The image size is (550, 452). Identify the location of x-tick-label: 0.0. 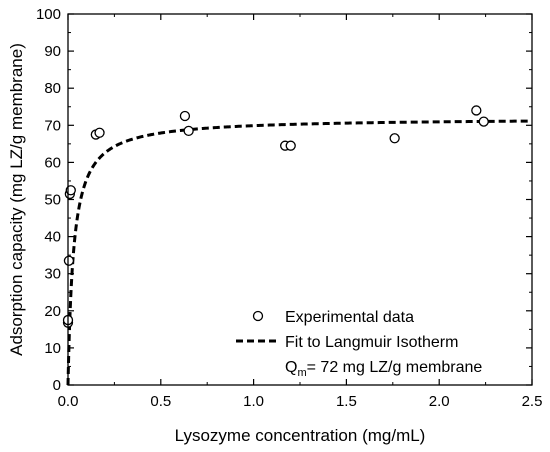
(68, 401).